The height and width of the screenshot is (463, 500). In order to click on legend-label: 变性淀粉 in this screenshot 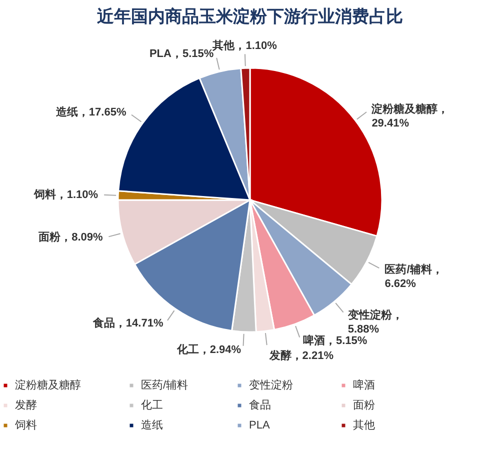, I will do `click(271, 385)`.